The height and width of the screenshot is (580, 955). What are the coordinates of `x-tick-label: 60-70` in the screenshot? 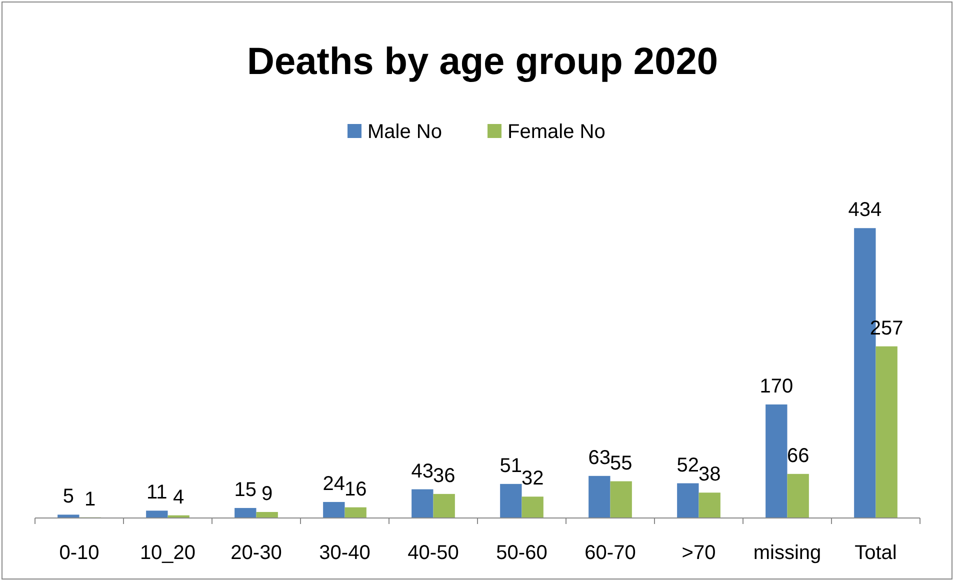 It's located at (610, 553).